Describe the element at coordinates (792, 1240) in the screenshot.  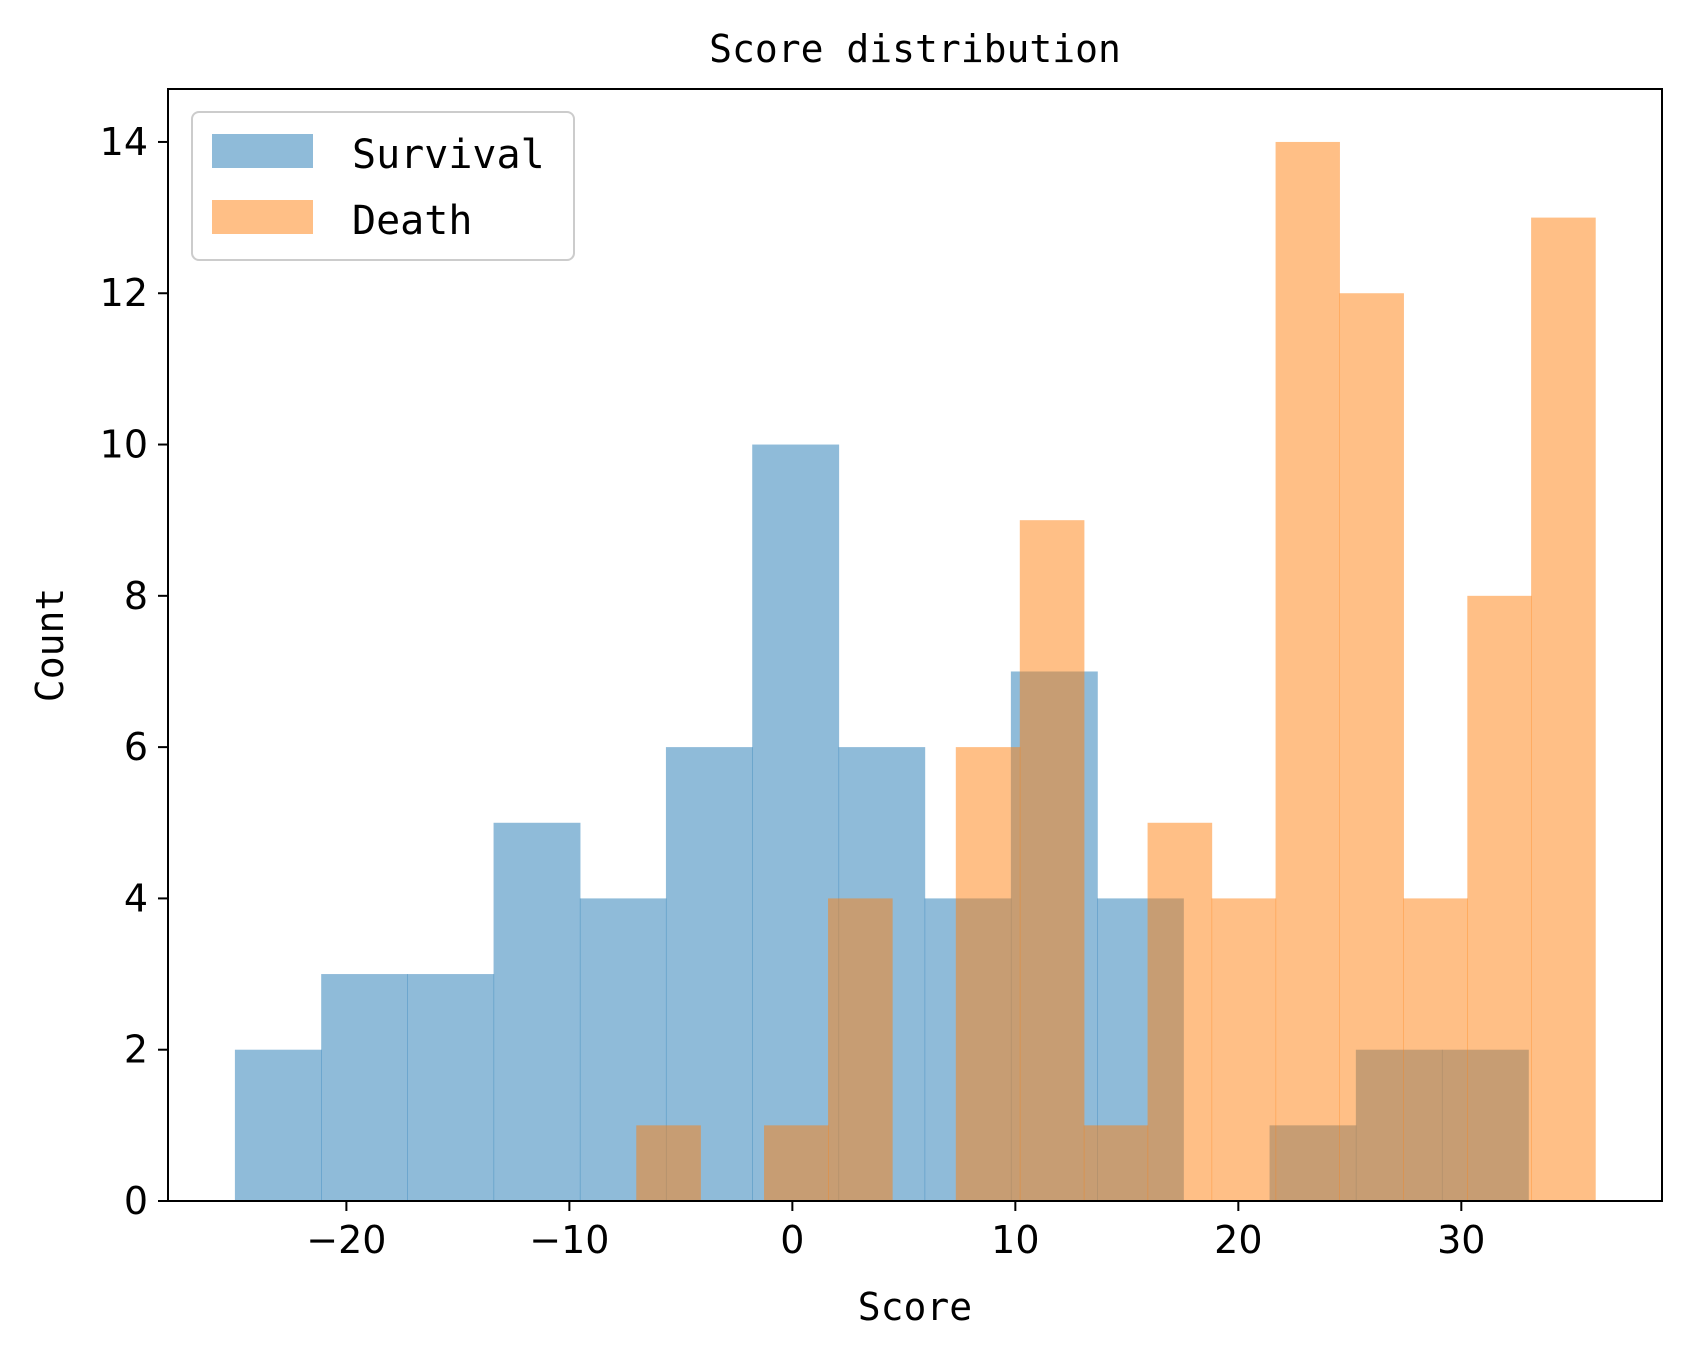
I see `x-tick-label: 0` at that location.